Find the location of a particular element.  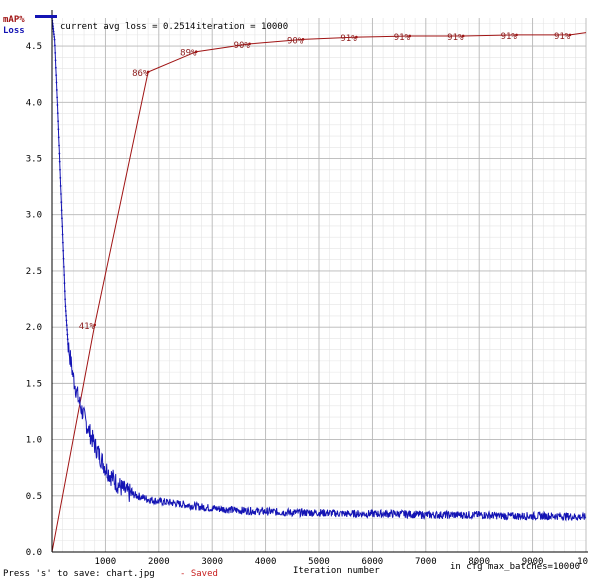

x-tick-label: 6000 is located at coordinates (373, 562).